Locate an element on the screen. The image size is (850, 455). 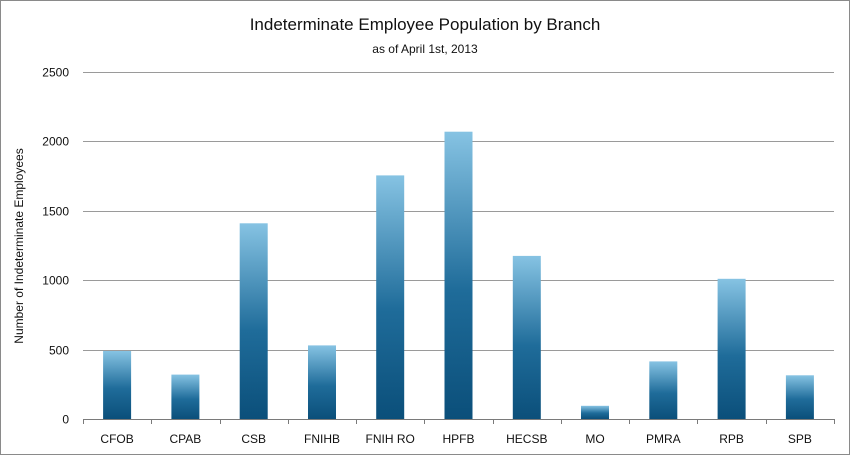
y-axis-label: Number of Indeterminate Employees is located at coordinates (19, 245).